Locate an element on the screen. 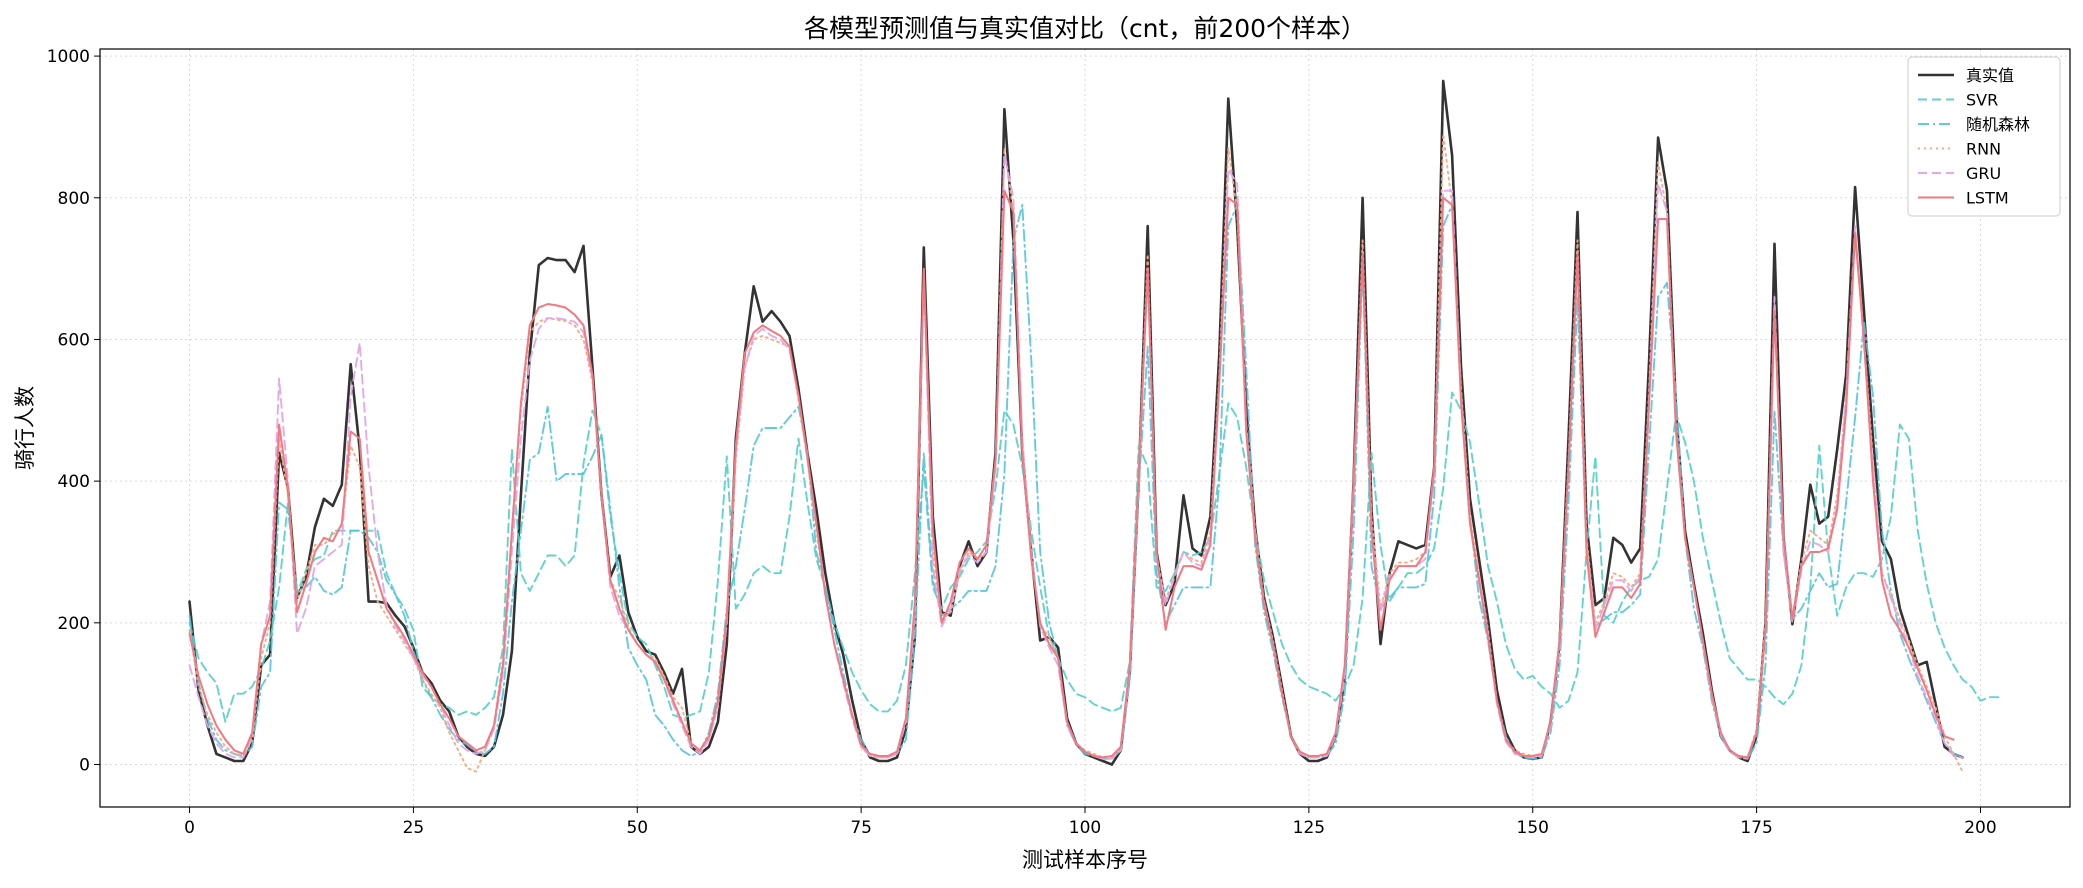  x-tick-label: 0 is located at coordinates (189, 828).